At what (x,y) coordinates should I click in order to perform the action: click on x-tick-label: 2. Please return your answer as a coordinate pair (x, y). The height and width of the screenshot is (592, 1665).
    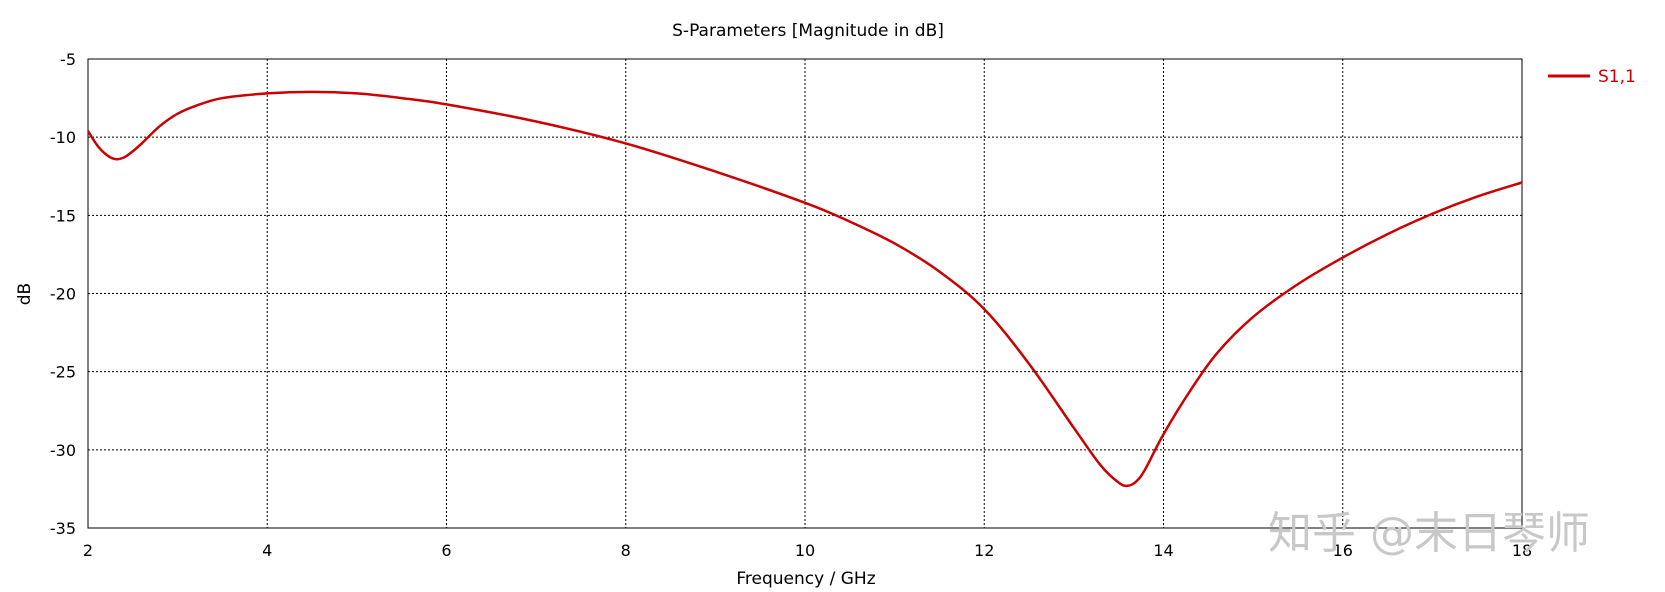
    Looking at the image, I should click on (88, 550).